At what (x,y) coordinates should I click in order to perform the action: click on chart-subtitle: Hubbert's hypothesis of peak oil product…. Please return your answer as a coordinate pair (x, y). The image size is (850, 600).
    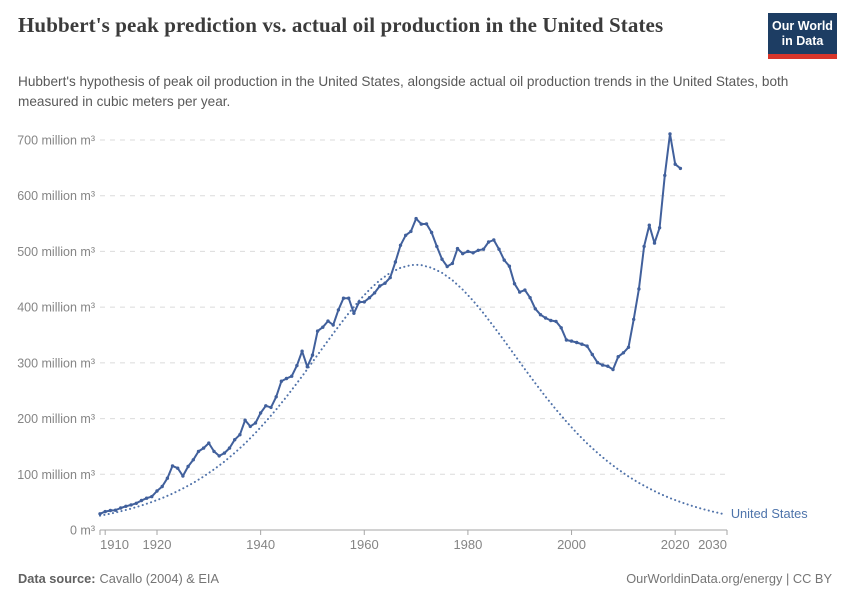
    Looking at the image, I should click on (403, 91).